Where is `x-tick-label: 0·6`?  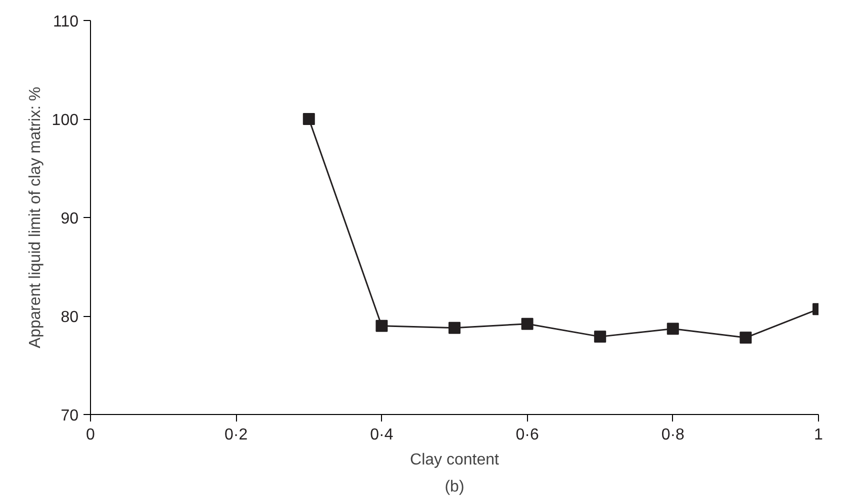 x-tick-label: 0·6 is located at coordinates (527, 435).